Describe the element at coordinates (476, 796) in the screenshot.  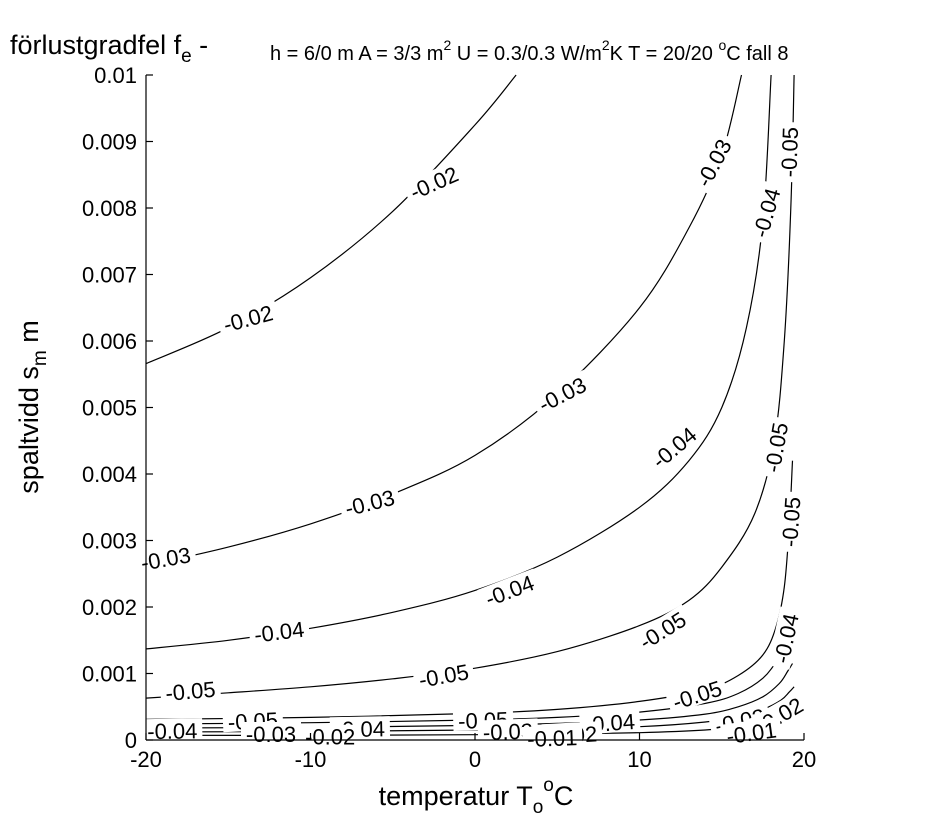
I see `x-axis-label: temperatur TooC` at that location.